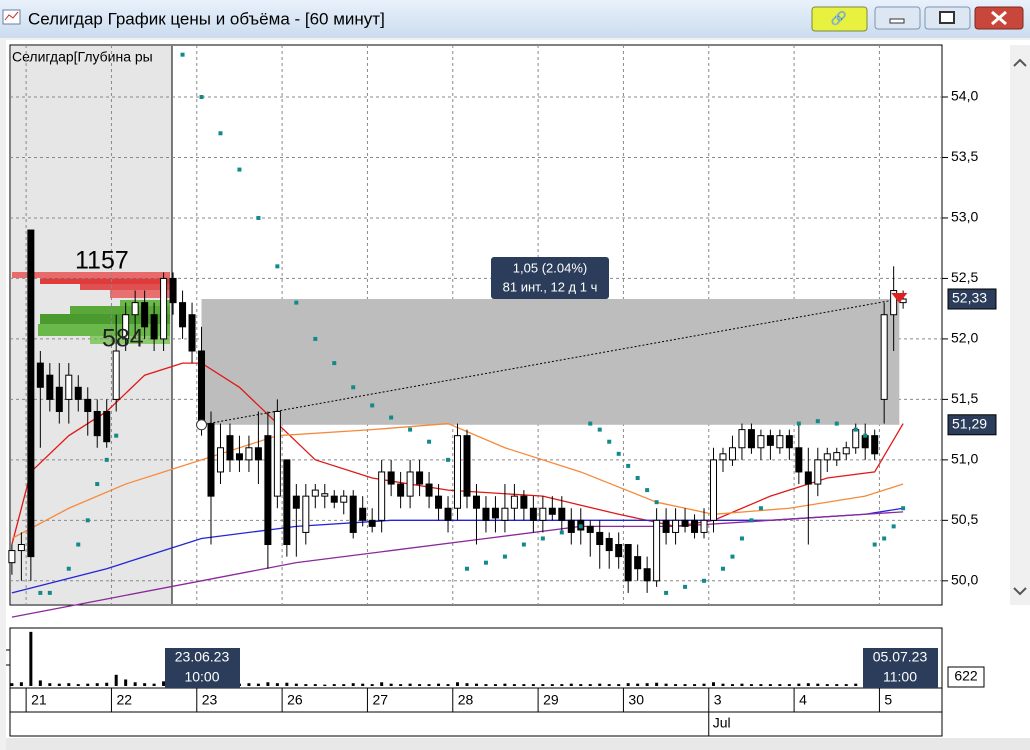  I want to click on scroll-up, so click(1020, 62).